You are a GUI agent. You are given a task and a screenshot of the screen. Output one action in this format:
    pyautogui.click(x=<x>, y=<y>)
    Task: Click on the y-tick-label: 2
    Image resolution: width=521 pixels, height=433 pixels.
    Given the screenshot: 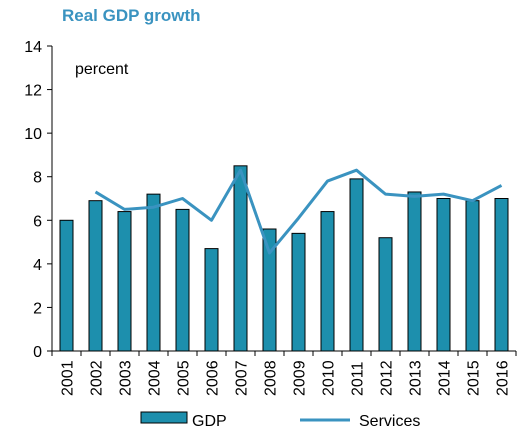 What is the action you would take?
    pyautogui.click(x=37, y=308)
    